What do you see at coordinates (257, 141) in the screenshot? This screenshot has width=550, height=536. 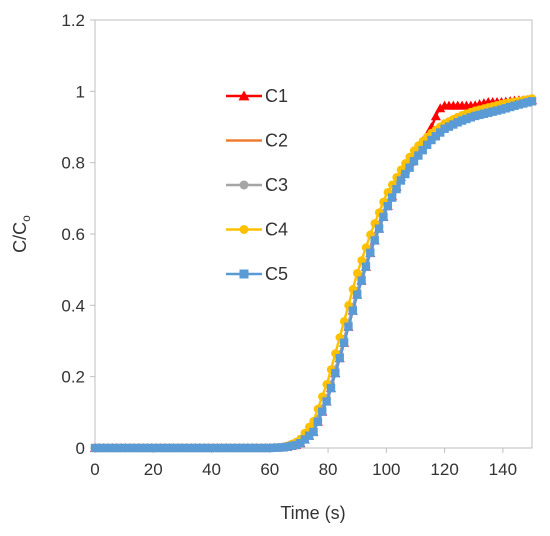 I see `legend-item-c2: C2` at bounding box center [257, 141].